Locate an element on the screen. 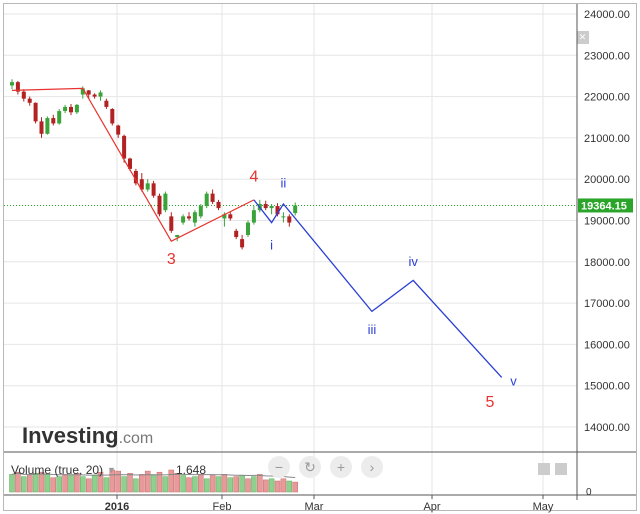 This screenshot has height=514, width=640. investing-logo: Investing.com is located at coordinates (87, 436).